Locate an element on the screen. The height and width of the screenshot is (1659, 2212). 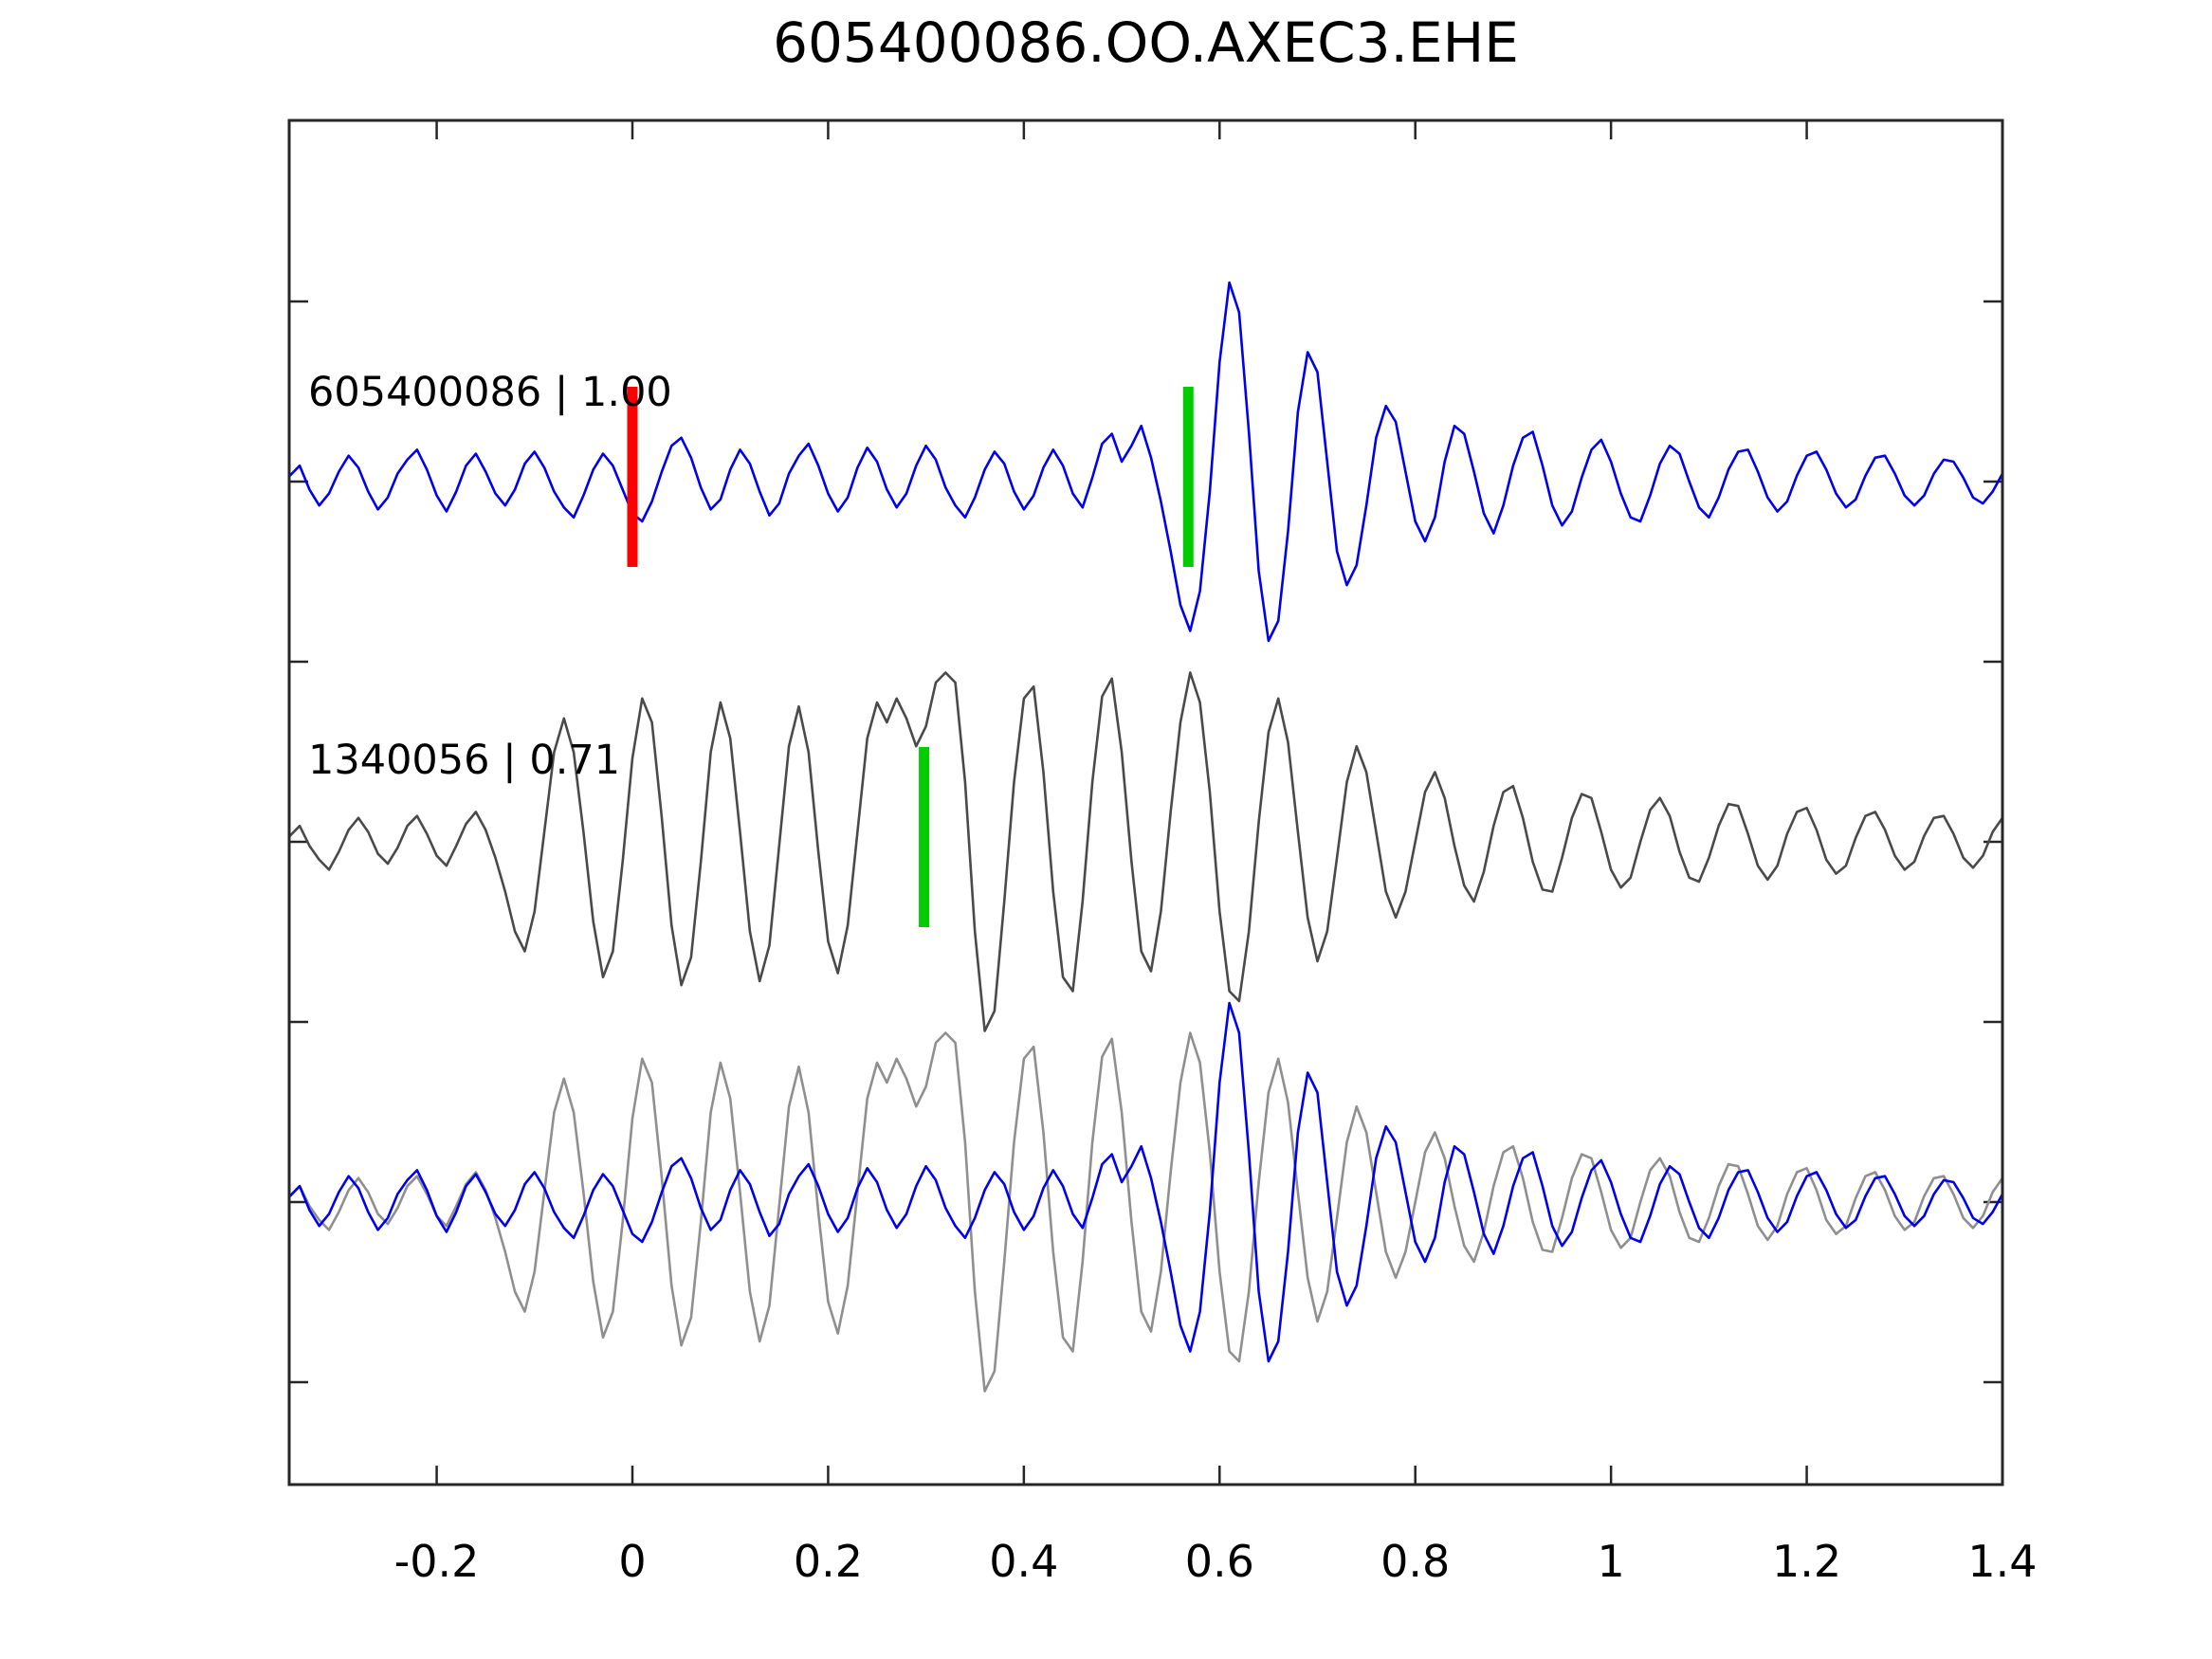
trace-label-template: 1340056 | 0.71 is located at coordinates (464, 760).